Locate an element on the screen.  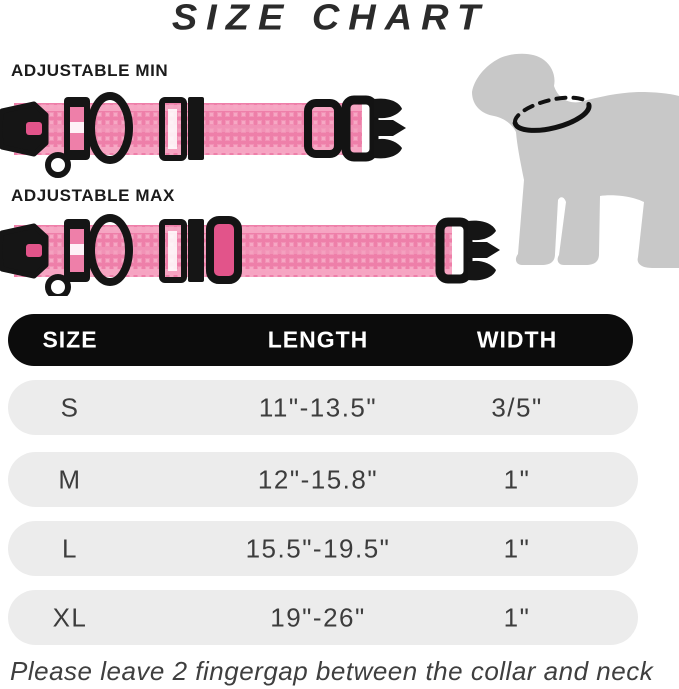
page-title: SIZE CHART is located at coordinates (330, 19).